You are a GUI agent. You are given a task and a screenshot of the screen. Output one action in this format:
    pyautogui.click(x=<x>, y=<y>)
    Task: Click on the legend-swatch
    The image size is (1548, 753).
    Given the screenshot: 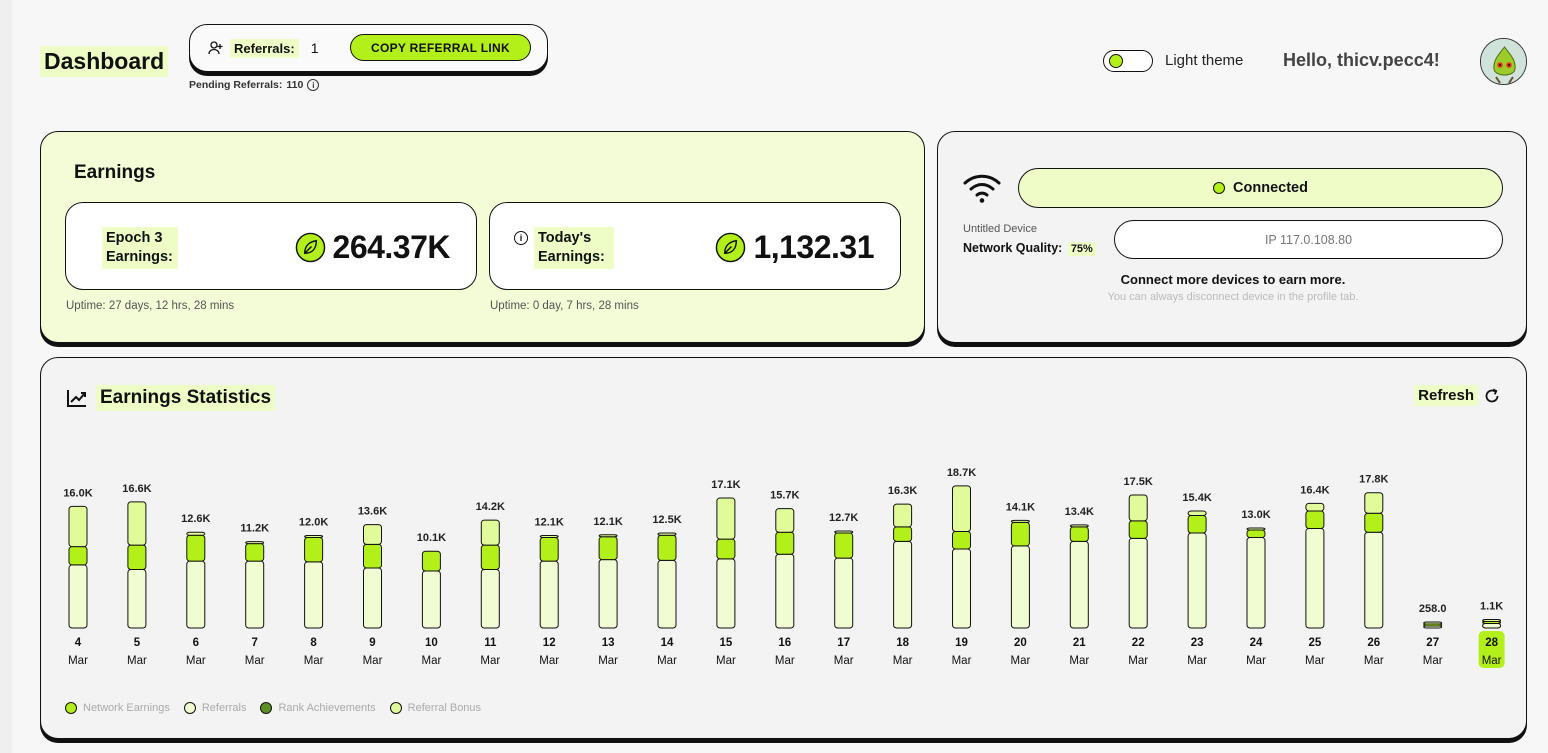 What is the action you would take?
    pyautogui.click(x=71, y=708)
    